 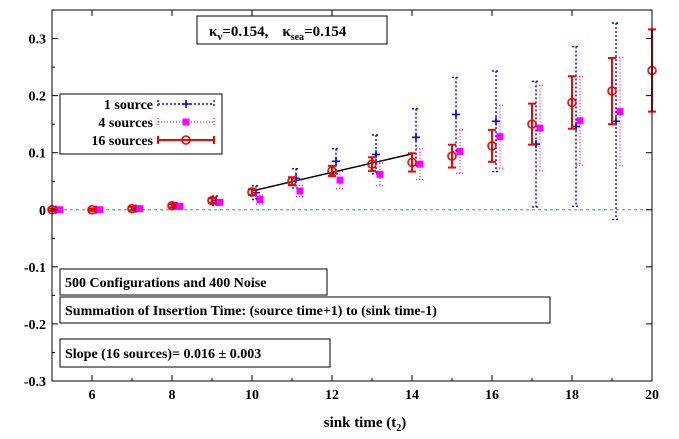 I want to click on annotation-slope: Slope (16 sources)= 0.016 ± 0.003, so click(x=195, y=353).